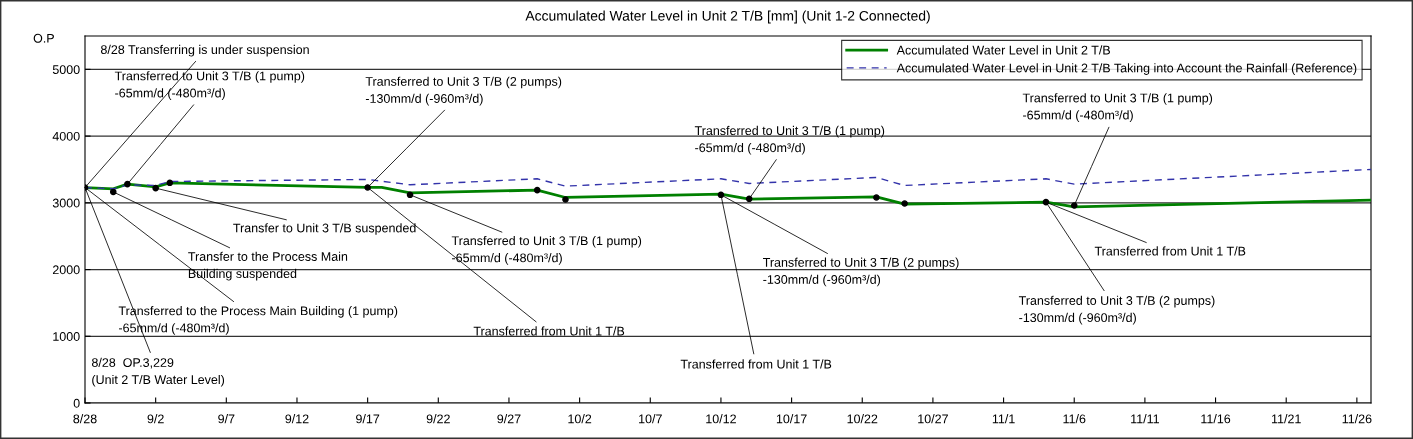  What do you see at coordinates (1357, 419) in the screenshot?
I see `x-tick-label: 11/26` at bounding box center [1357, 419].